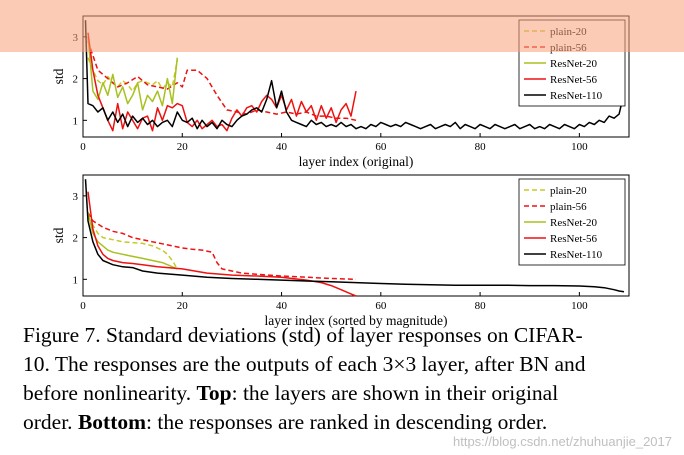  I want to click on bottom-x-tick-label: 20, so click(183, 306).